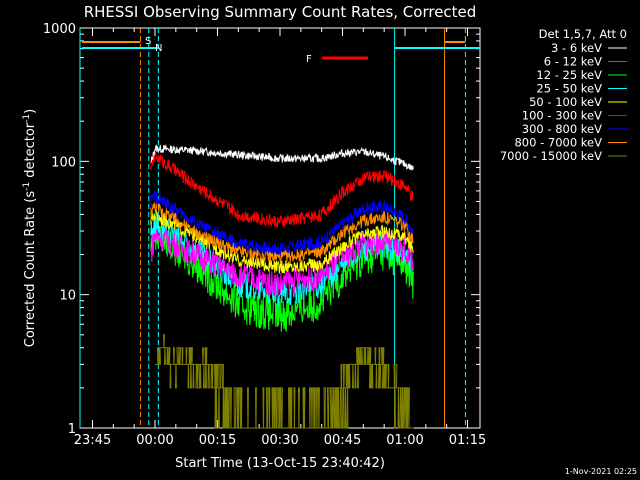 The height and width of the screenshot is (480, 640). Describe the element at coordinates (404, 440) in the screenshot. I see `x-tick-label: 01:00` at that location.